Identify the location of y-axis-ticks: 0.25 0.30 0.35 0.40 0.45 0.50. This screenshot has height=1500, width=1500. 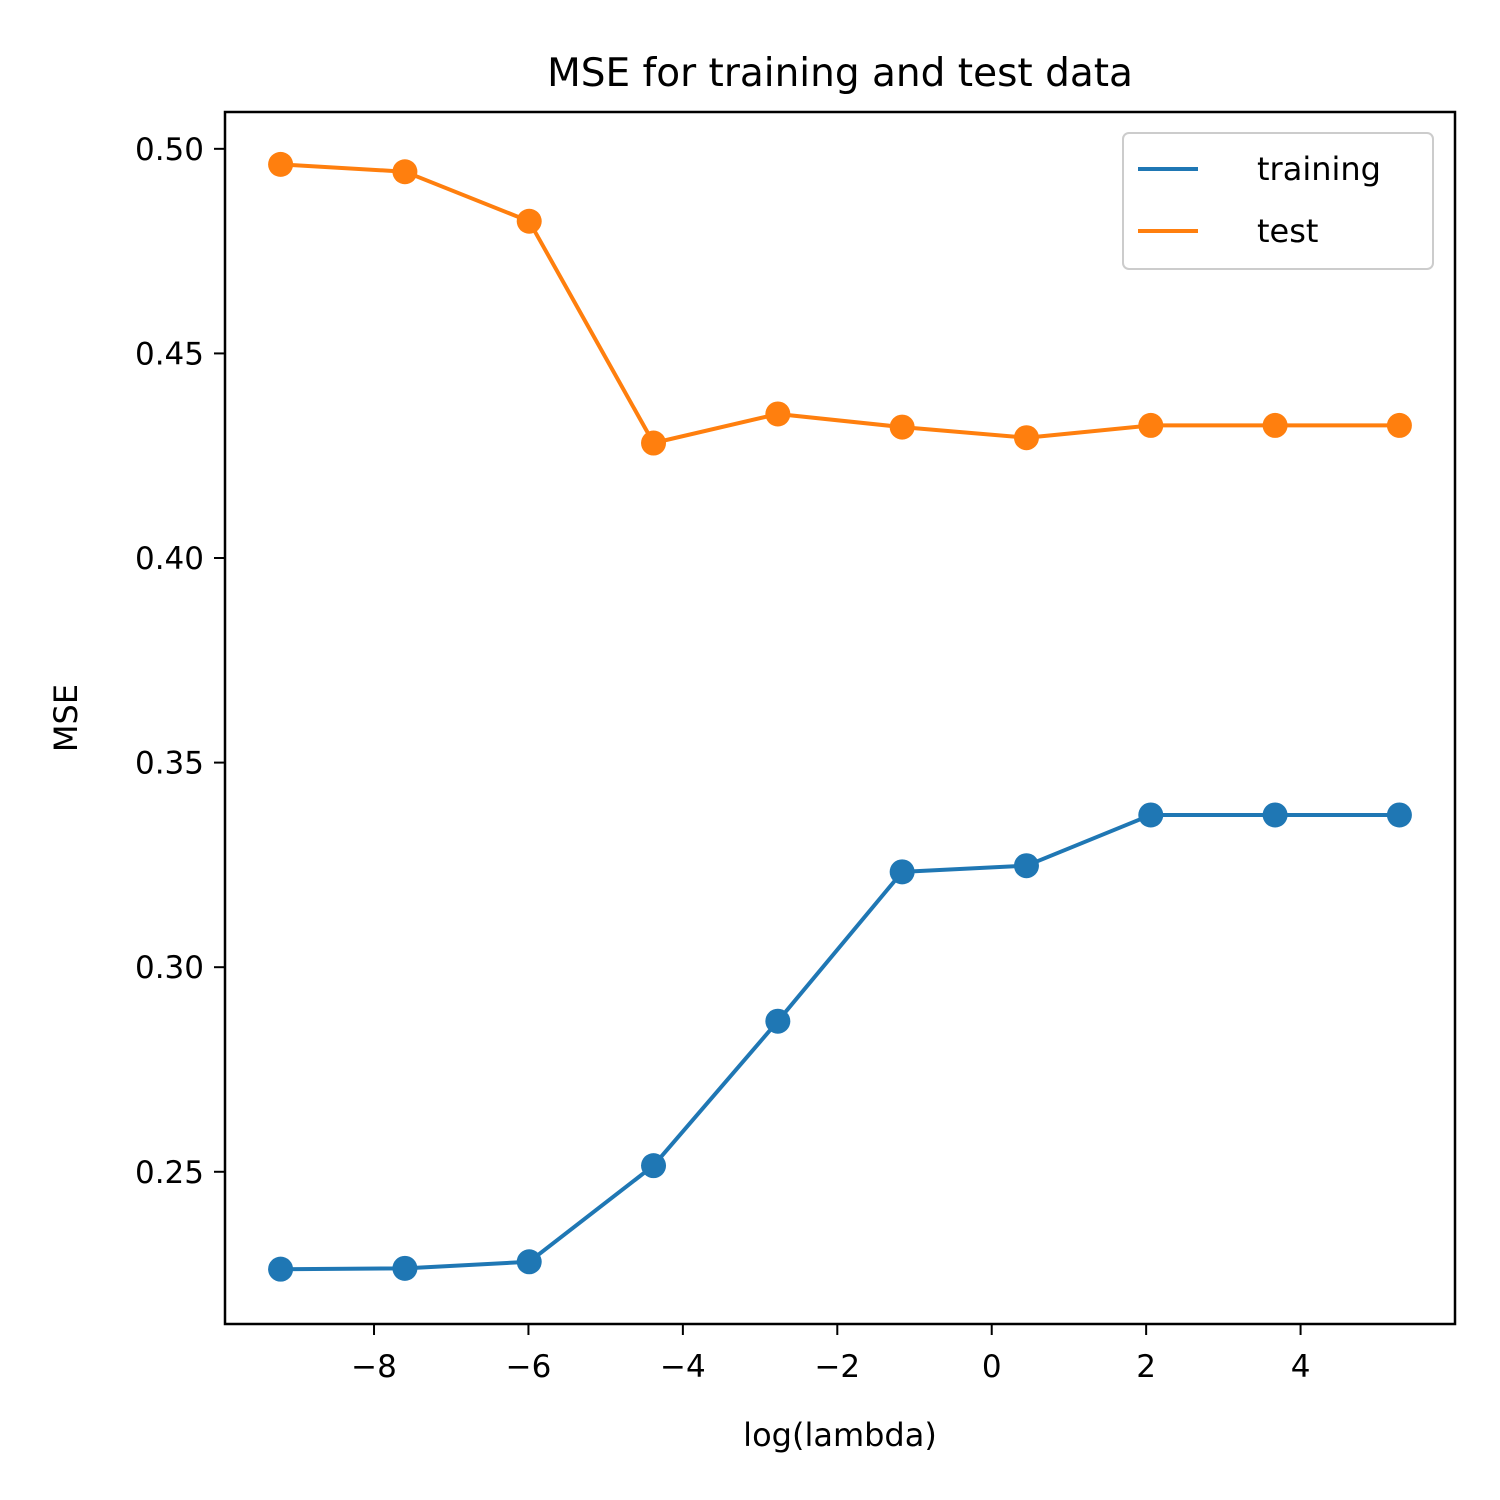
(180, 661).